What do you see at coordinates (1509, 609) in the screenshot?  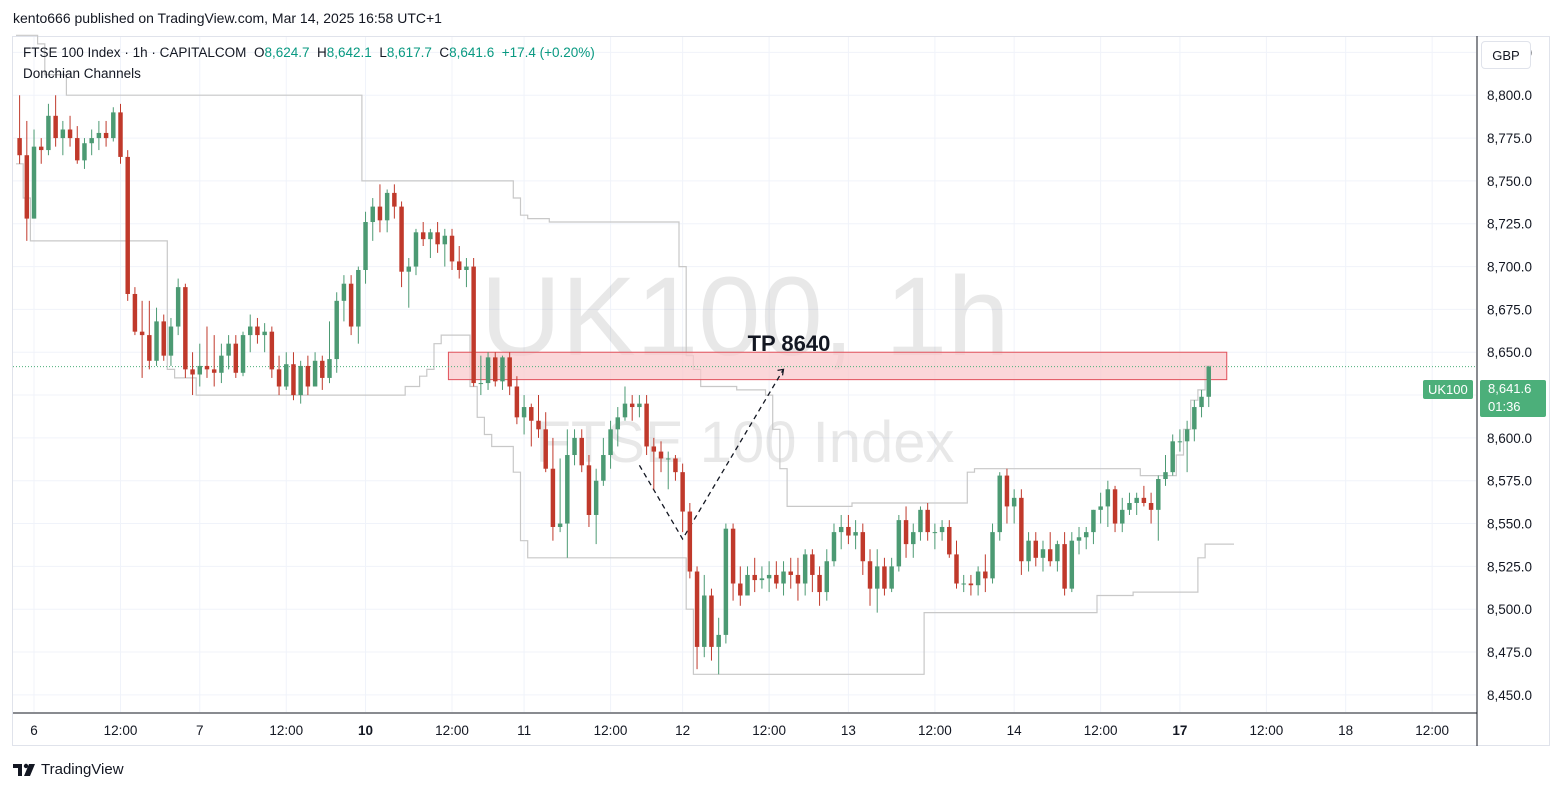 I see `price-axis-label: 8,500.0` at bounding box center [1509, 609].